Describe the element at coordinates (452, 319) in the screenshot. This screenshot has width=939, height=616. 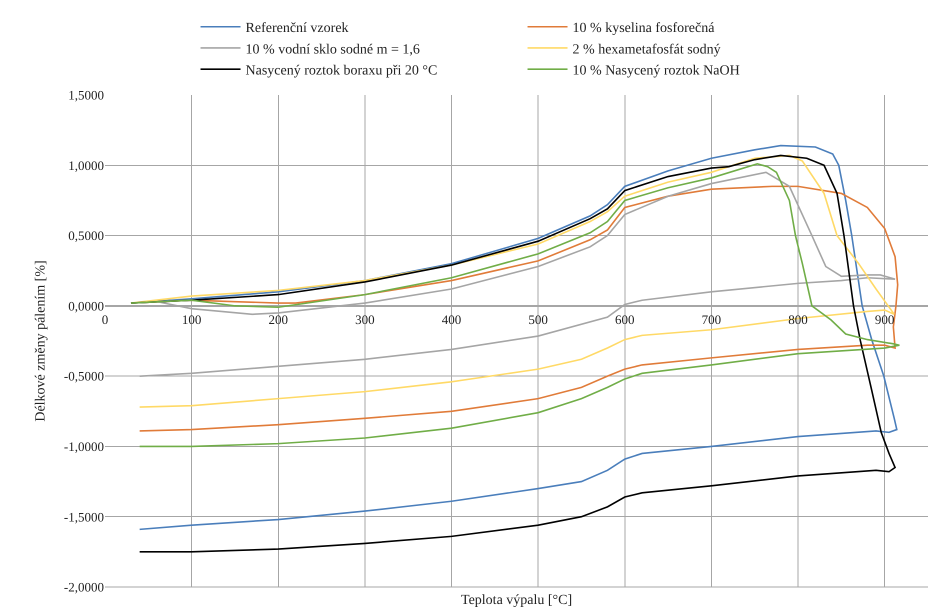
I see `x-tick-label: 400` at that location.